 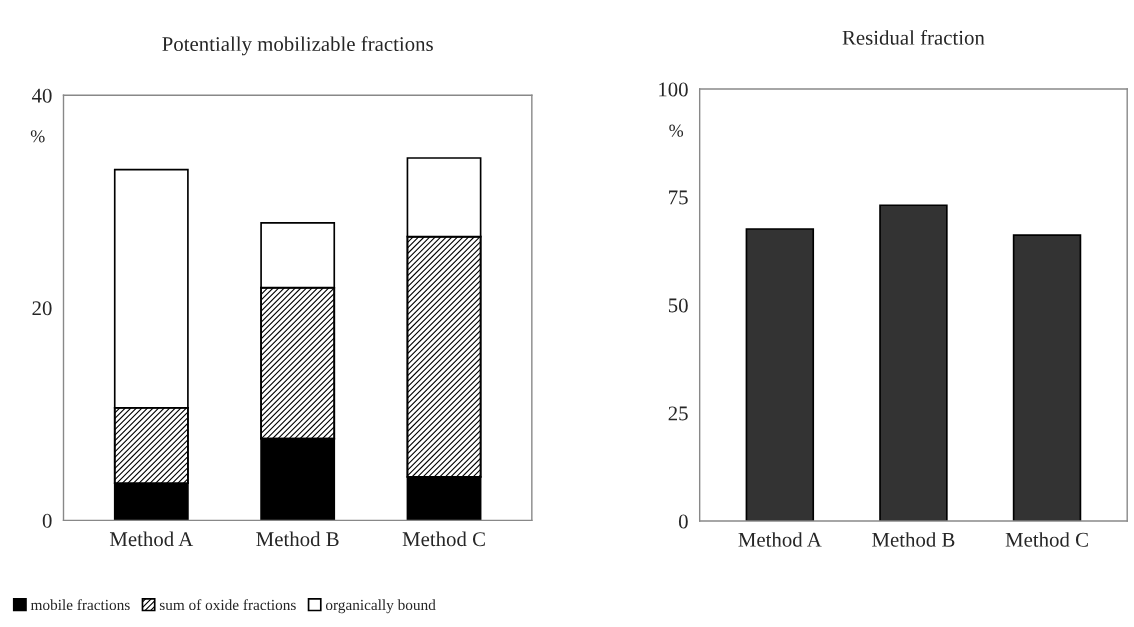 What do you see at coordinates (42, 308) in the screenshot?
I see `y-tick-label: 20` at bounding box center [42, 308].